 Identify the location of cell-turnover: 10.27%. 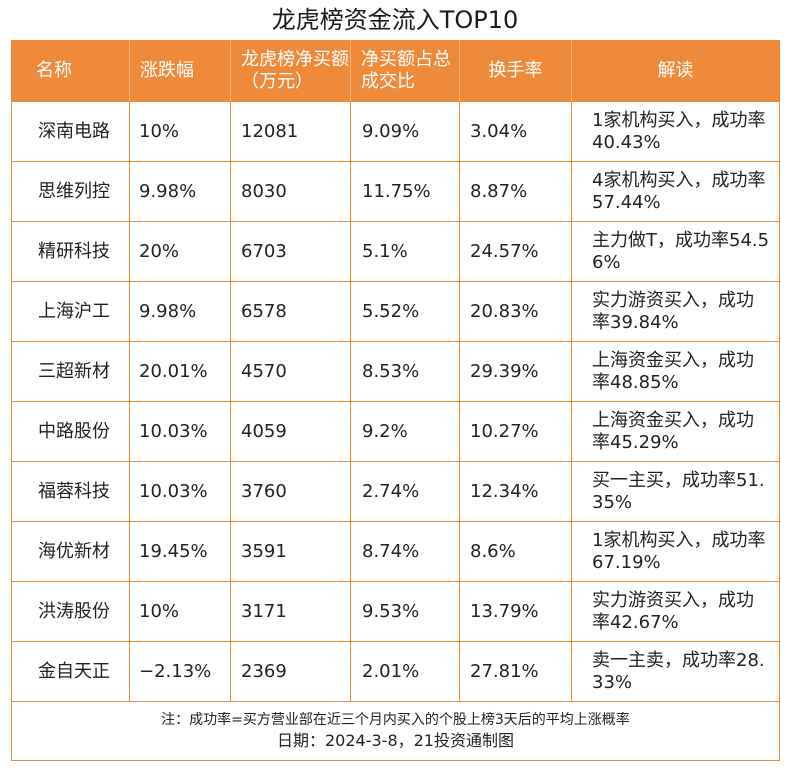
(516, 431).